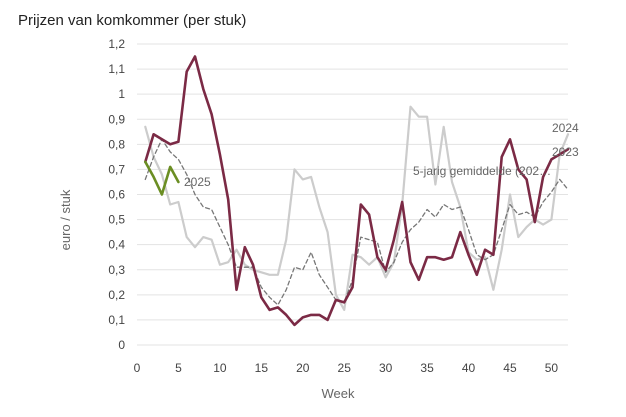 The height and width of the screenshot is (417, 626). What do you see at coordinates (552, 368) in the screenshot?
I see `x-tick-label: 50` at bounding box center [552, 368].